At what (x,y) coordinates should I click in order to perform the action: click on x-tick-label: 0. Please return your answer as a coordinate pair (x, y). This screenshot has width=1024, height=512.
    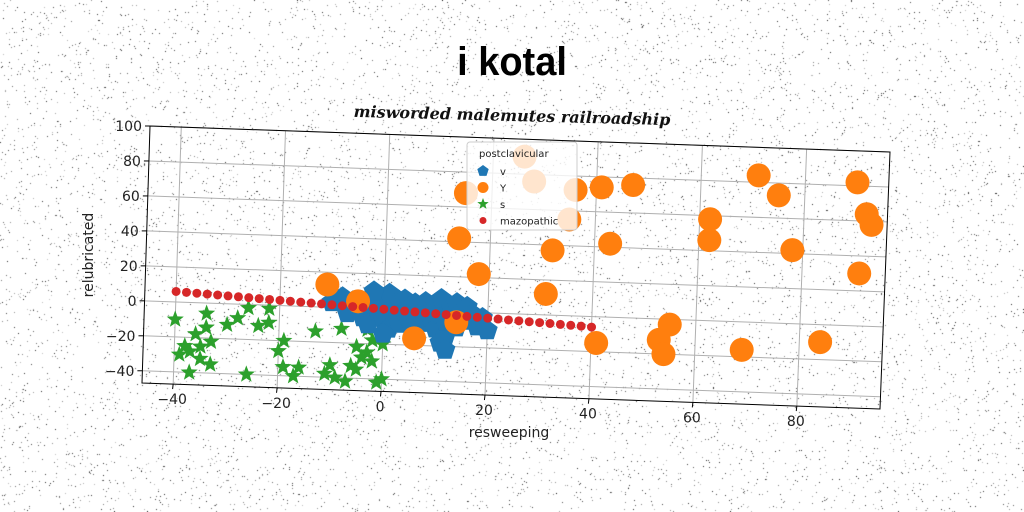
    Looking at the image, I should click on (380, 407).